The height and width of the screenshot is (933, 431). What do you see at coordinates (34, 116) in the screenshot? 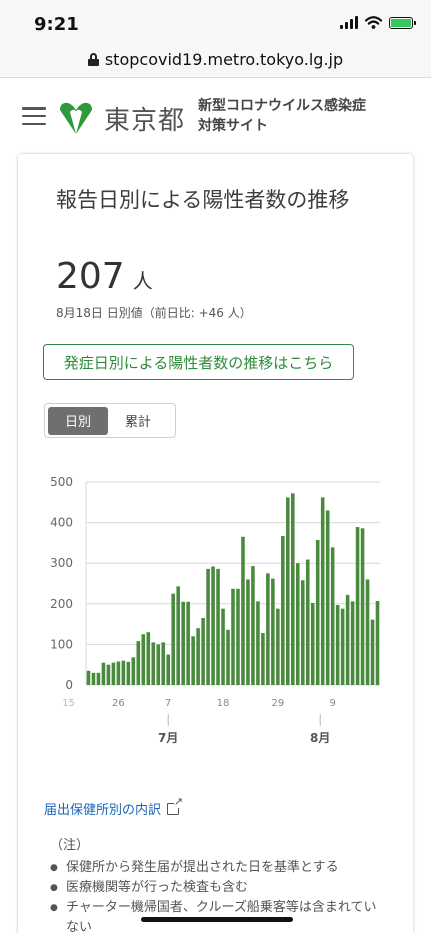
I see `menu-icon` at bounding box center [34, 116].